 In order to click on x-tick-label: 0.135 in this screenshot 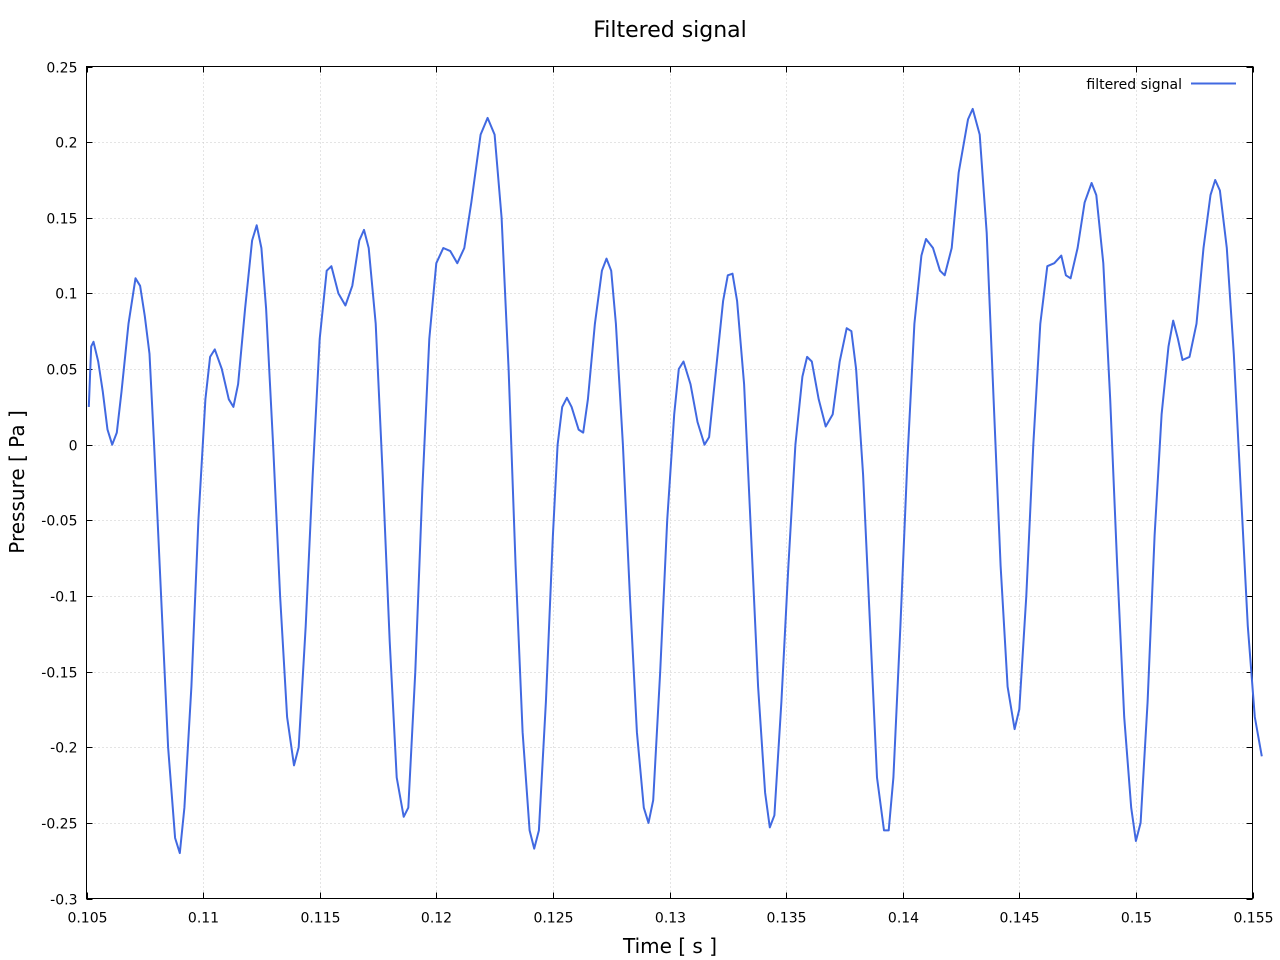, I will do `click(786, 919)`.